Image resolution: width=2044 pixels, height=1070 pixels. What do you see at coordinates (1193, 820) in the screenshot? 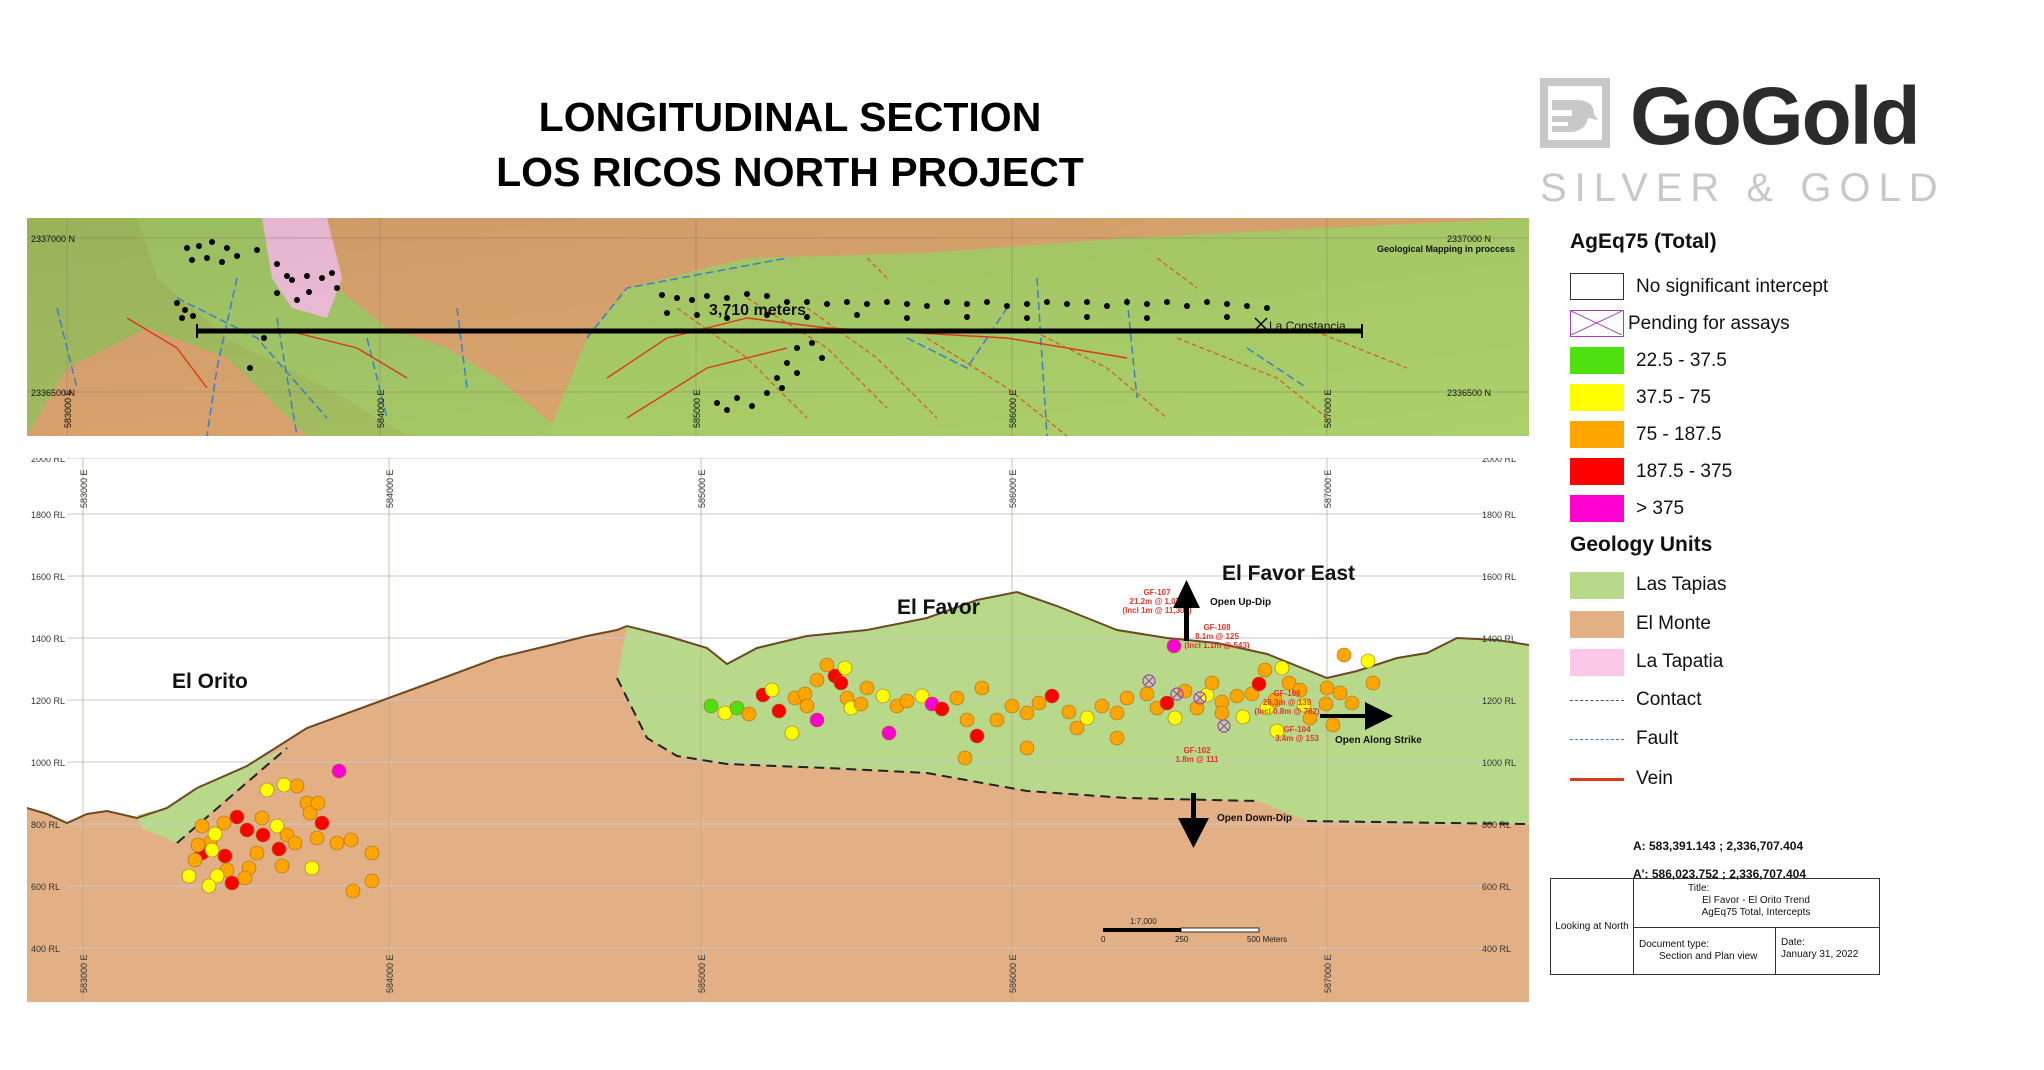
I see `arrow-down-dip-icon` at bounding box center [1193, 820].